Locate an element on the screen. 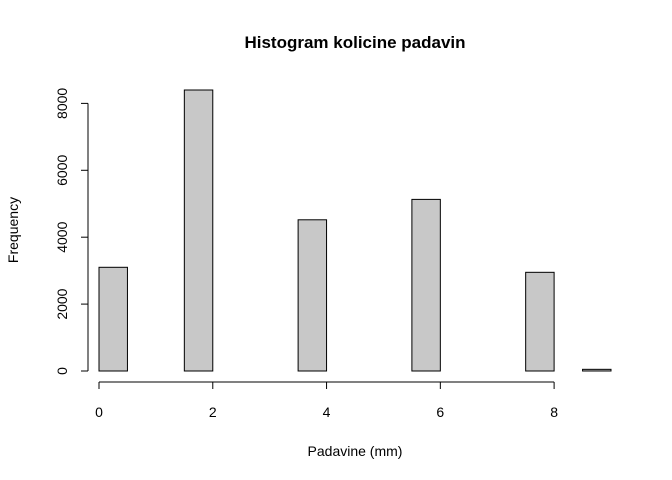  x-axis-label: Padavine (mm) is located at coordinates (355, 451).